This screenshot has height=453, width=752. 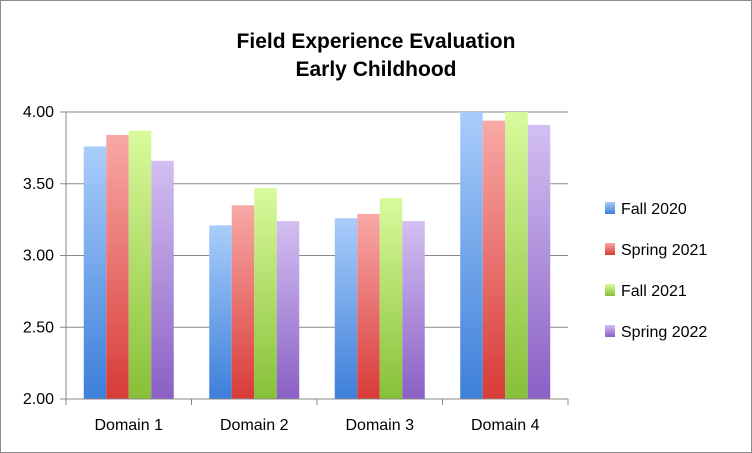 I want to click on y-tick-labels: 2.00 2.50 3.00 3.50 4.00, so click(x=38, y=256).